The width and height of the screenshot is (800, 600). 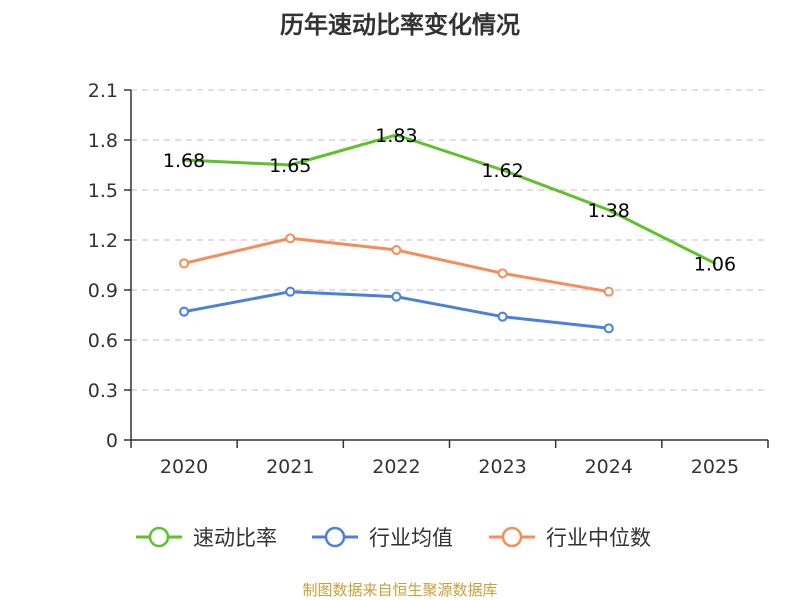 I want to click on legend-label: 速动比率, so click(x=235, y=538).